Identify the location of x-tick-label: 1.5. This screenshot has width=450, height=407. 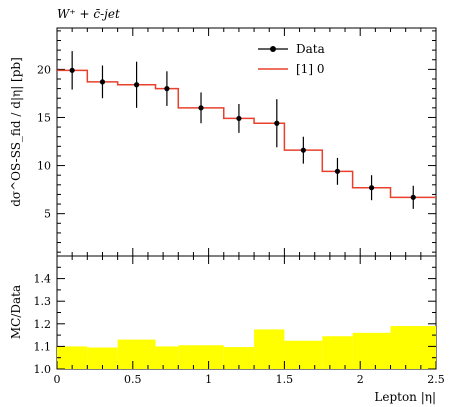
(285, 379).